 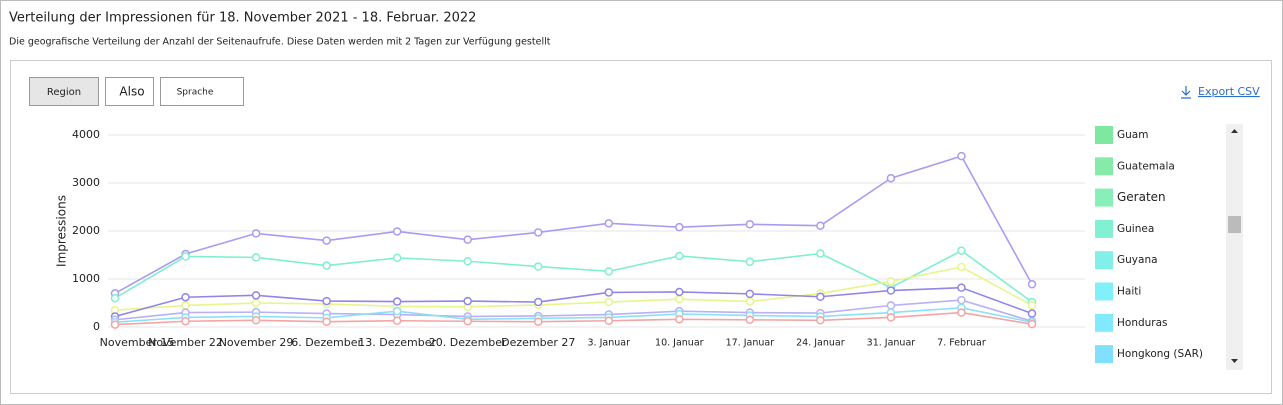 I want to click on x-tick-label: November 29, so click(x=256, y=342).